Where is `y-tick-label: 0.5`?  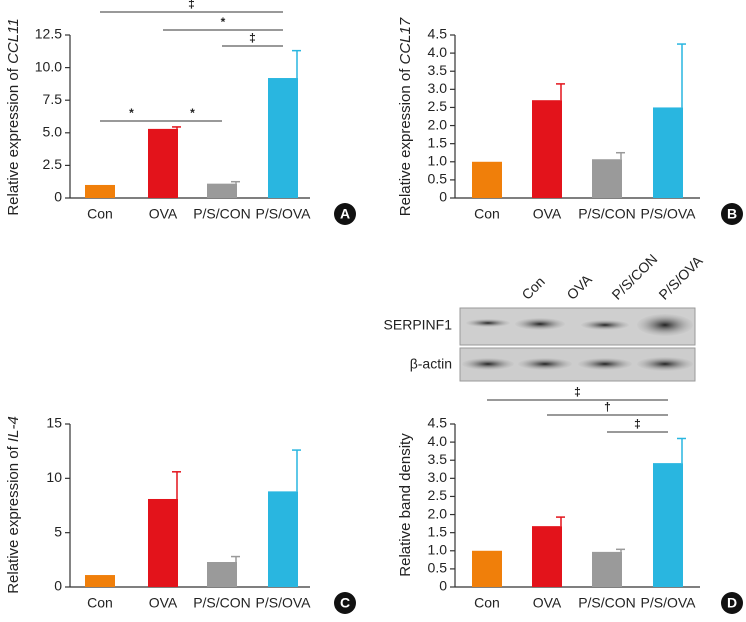
y-tick-label: 0.5 is located at coordinates (438, 568).